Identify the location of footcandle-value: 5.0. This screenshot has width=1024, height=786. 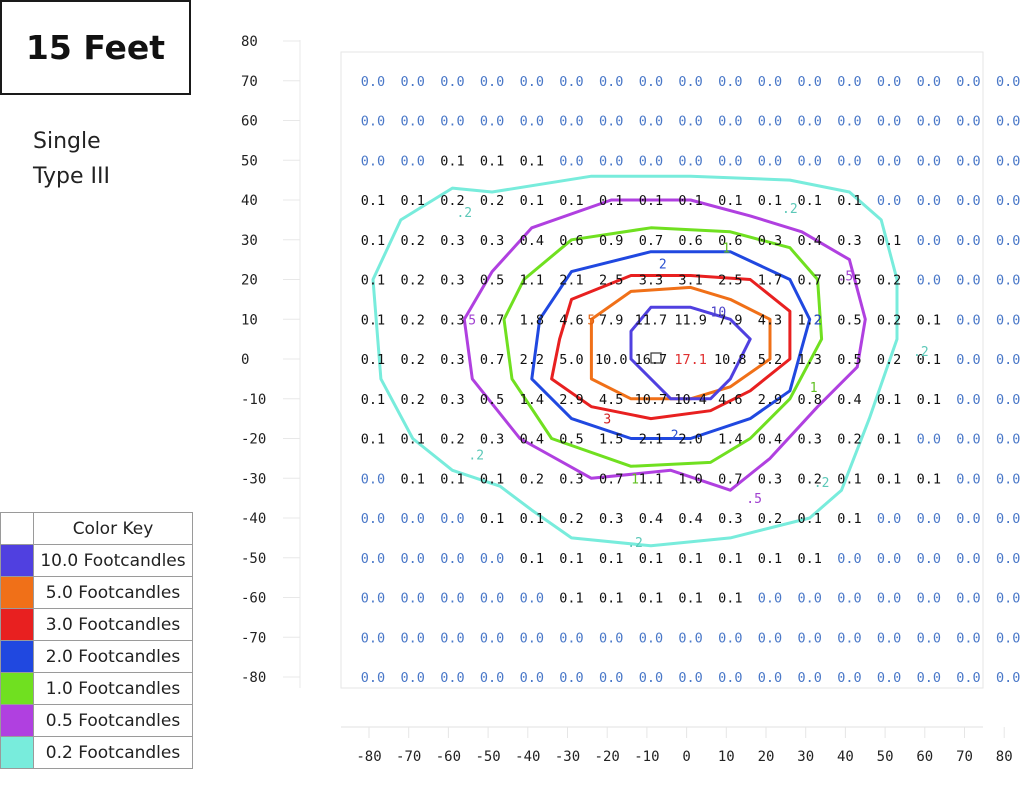
(571, 360).